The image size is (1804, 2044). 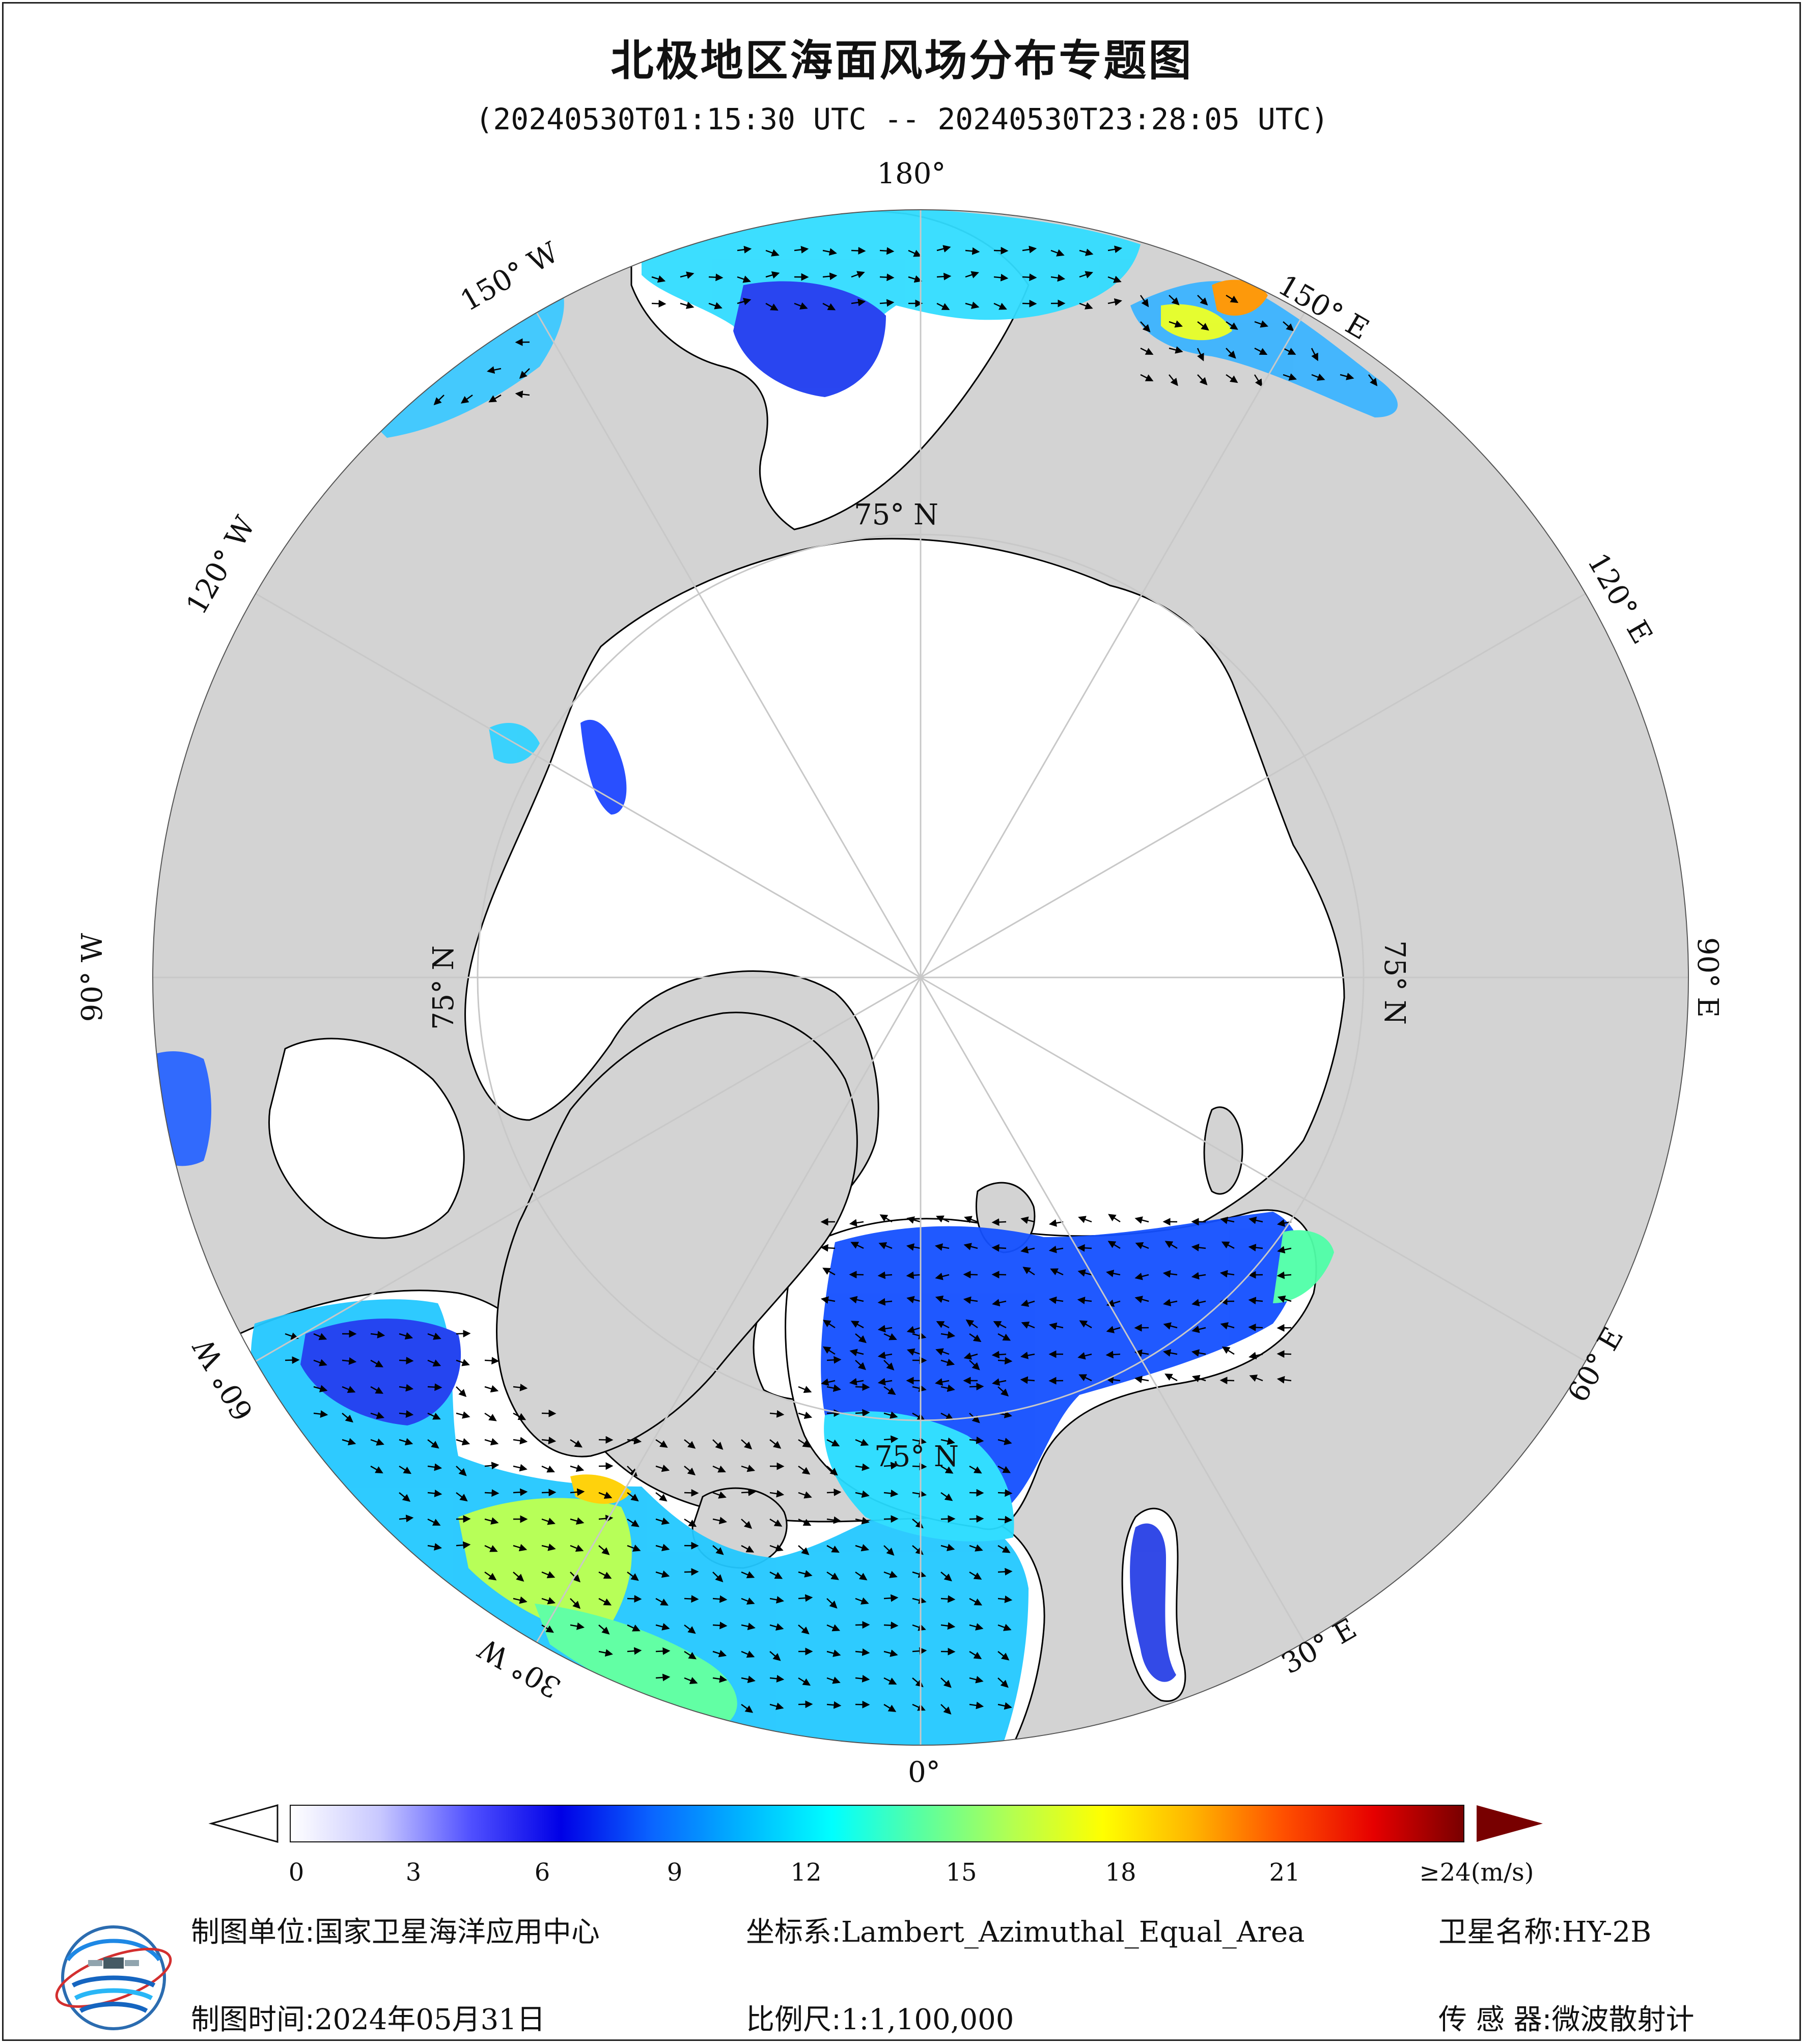 I want to click on footer-coord-key: 坐标系:, so click(x=793, y=1932).